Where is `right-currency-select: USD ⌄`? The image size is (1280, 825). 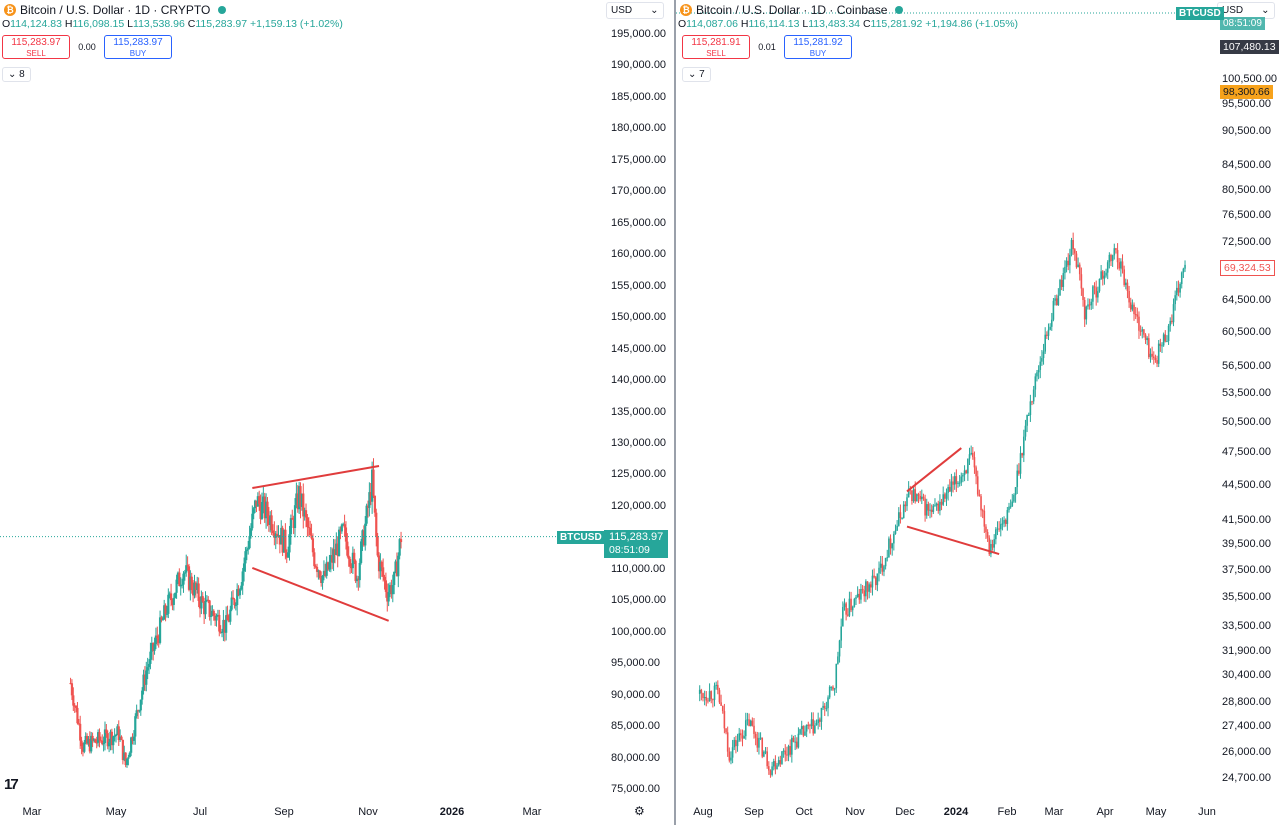
right-currency-select: USD ⌄ is located at coordinates (1246, 10).